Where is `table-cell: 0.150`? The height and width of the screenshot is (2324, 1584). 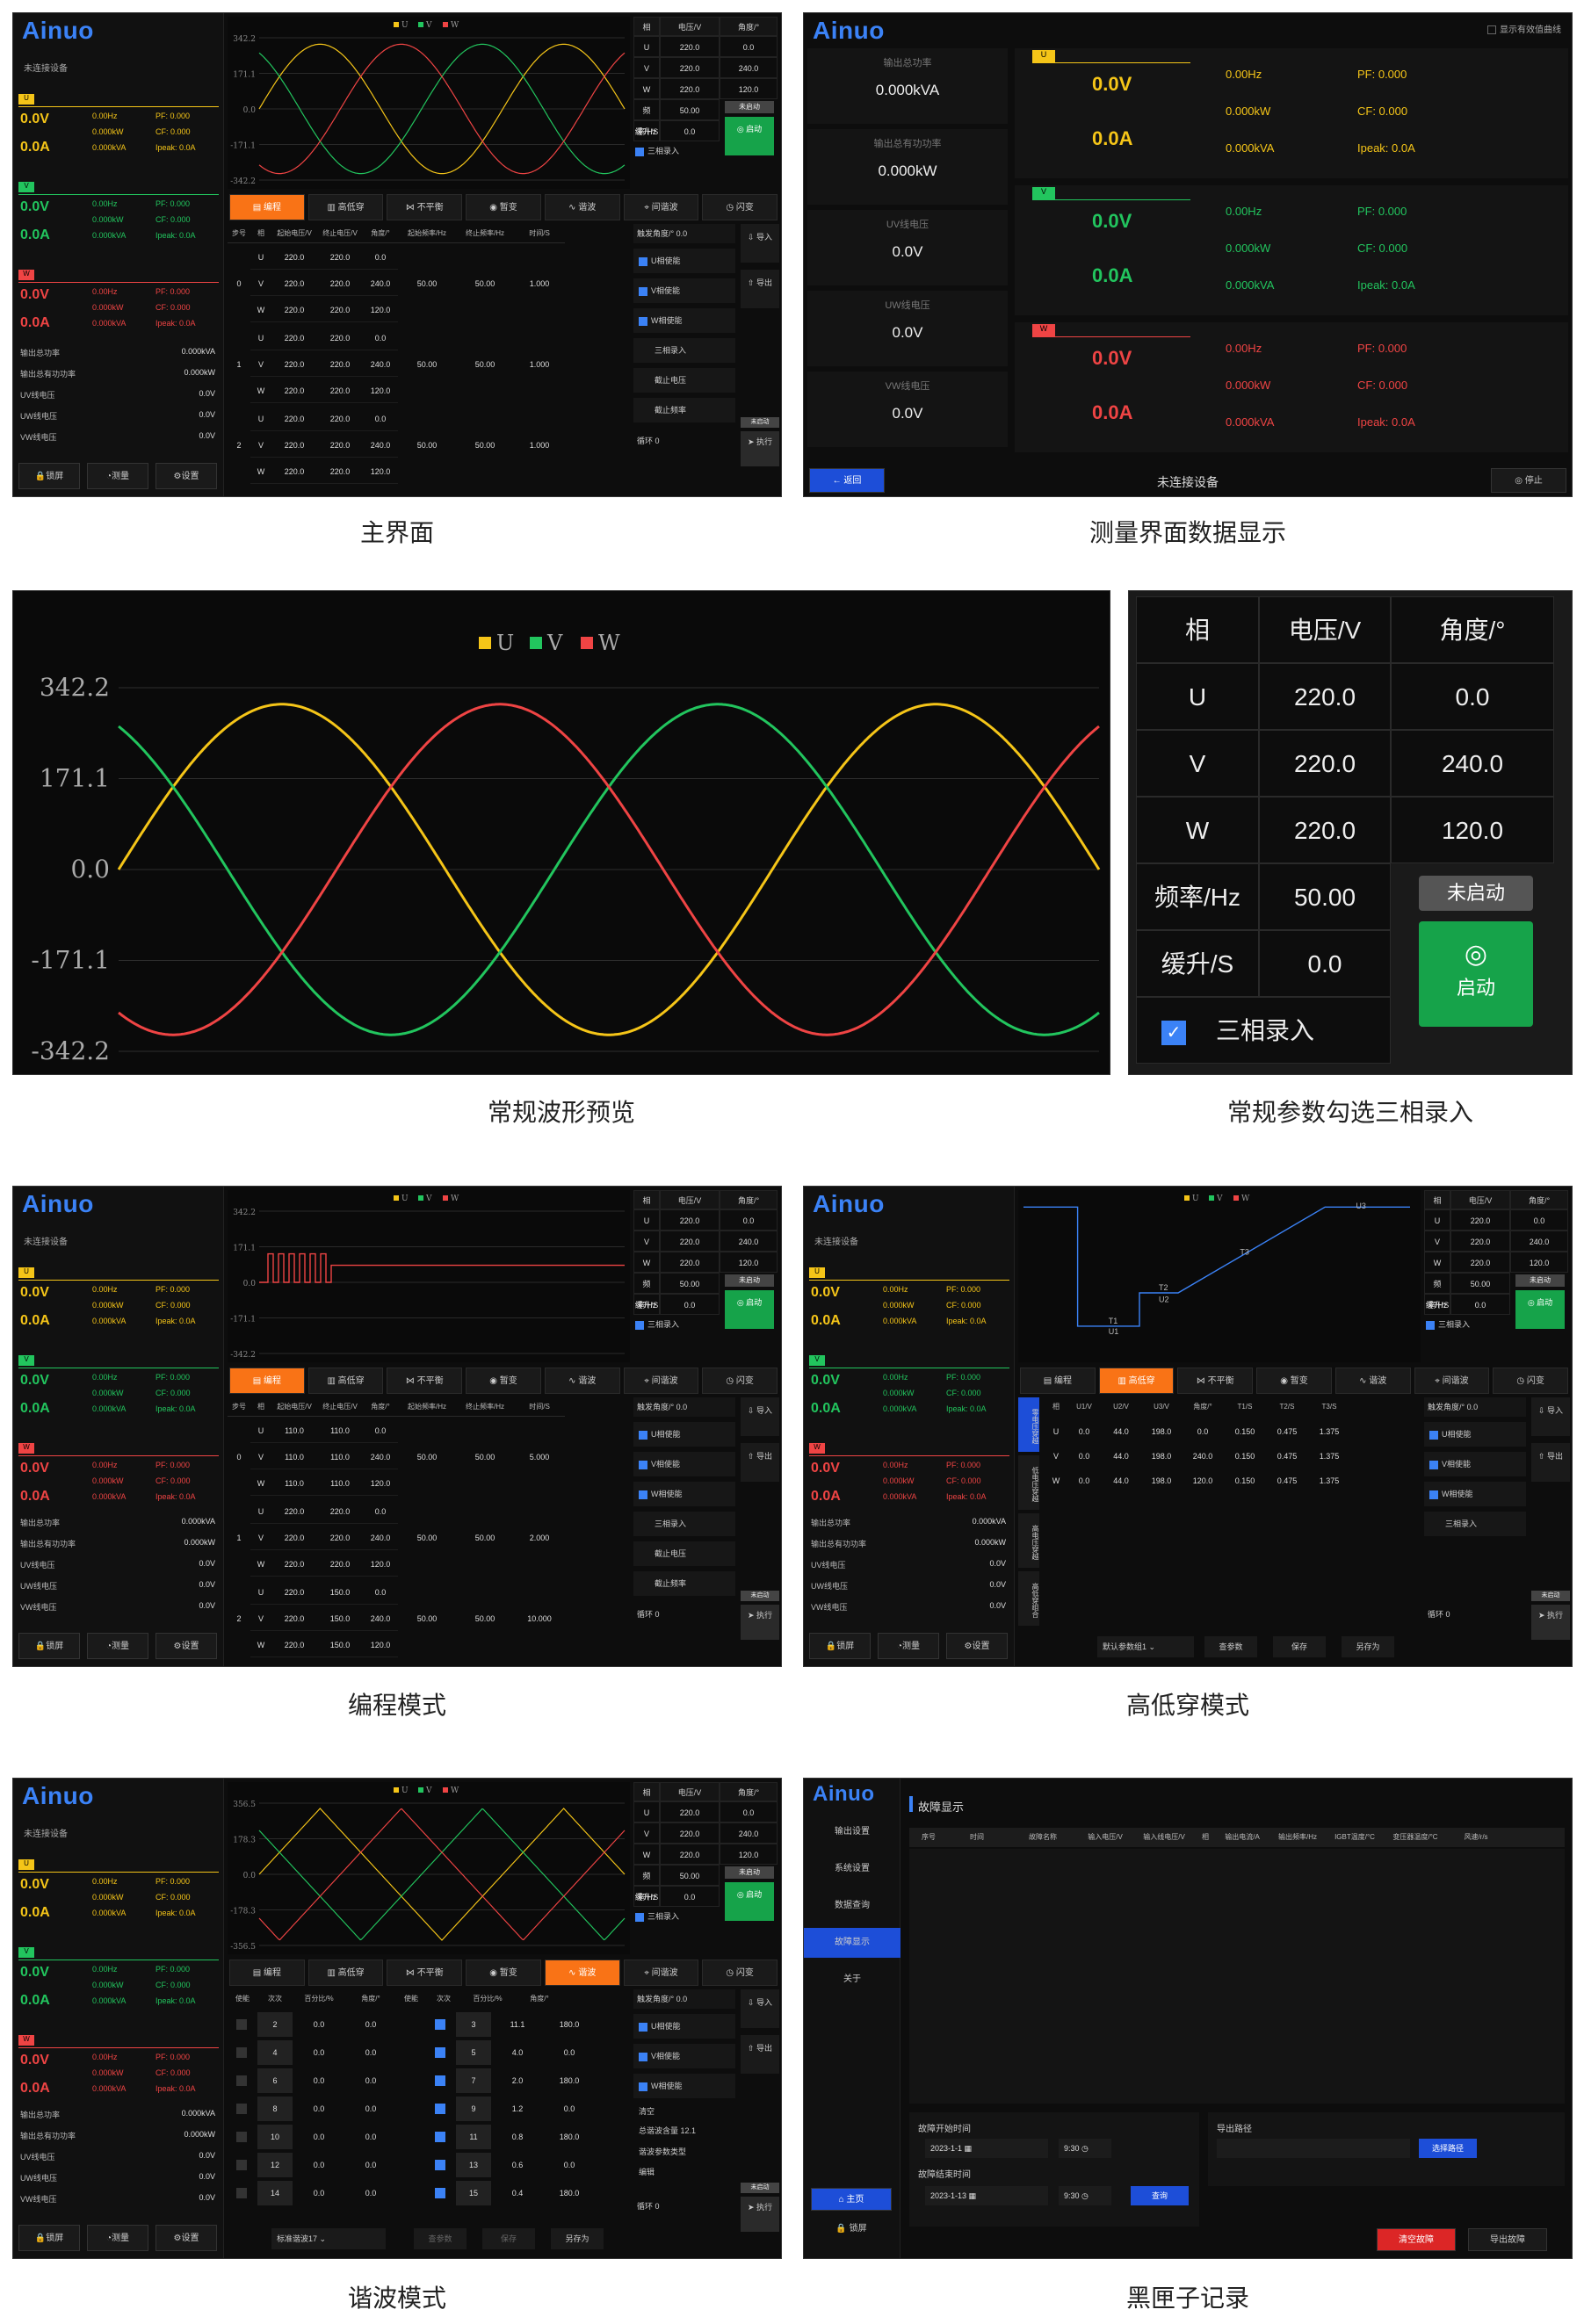
table-cell: 0.150 is located at coordinates (1244, 1431).